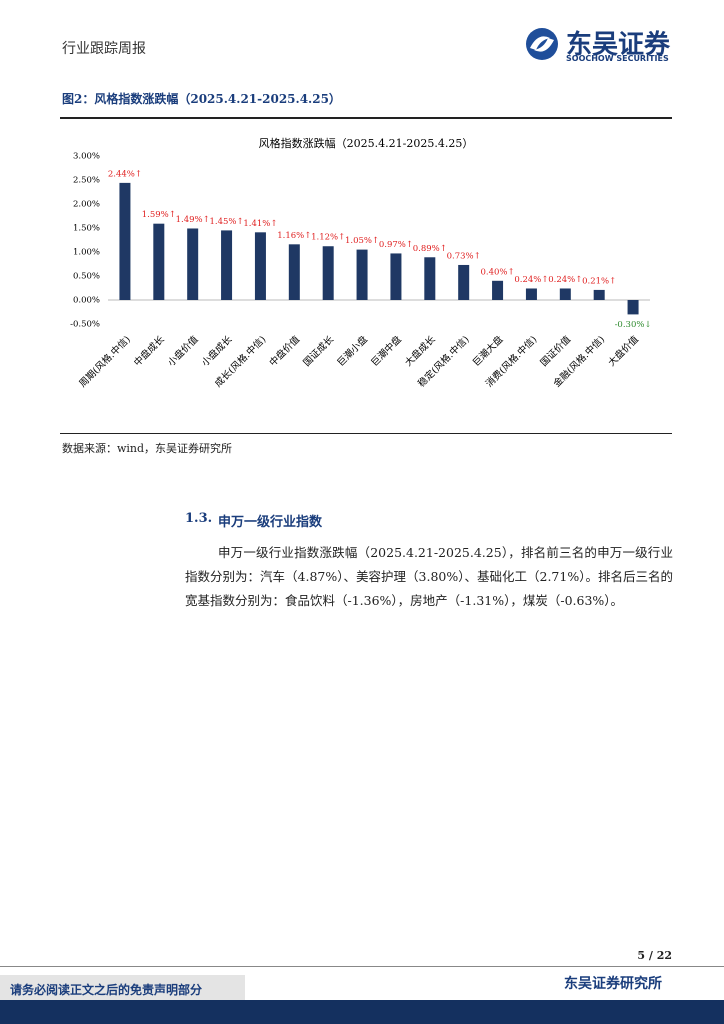 The height and width of the screenshot is (1024, 724). Describe the element at coordinates (199, 518) in the screenshot. I see `section-number: 1.3.` at that location.